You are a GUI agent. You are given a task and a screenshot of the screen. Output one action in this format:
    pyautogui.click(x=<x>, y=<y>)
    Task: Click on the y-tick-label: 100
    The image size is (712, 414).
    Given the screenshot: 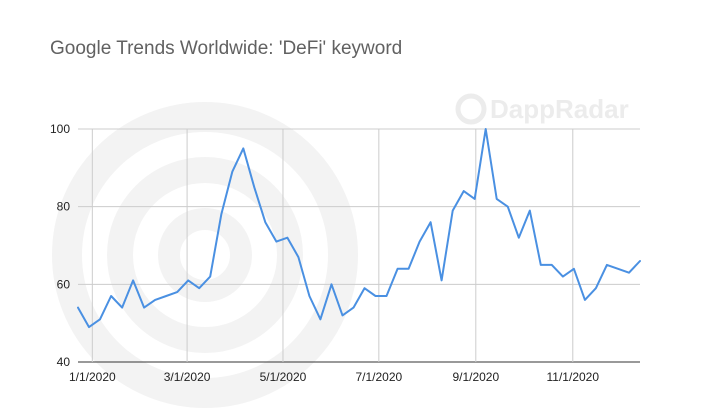 What is the action you would take?
    pyautogui.click(x=60, y=129)
    